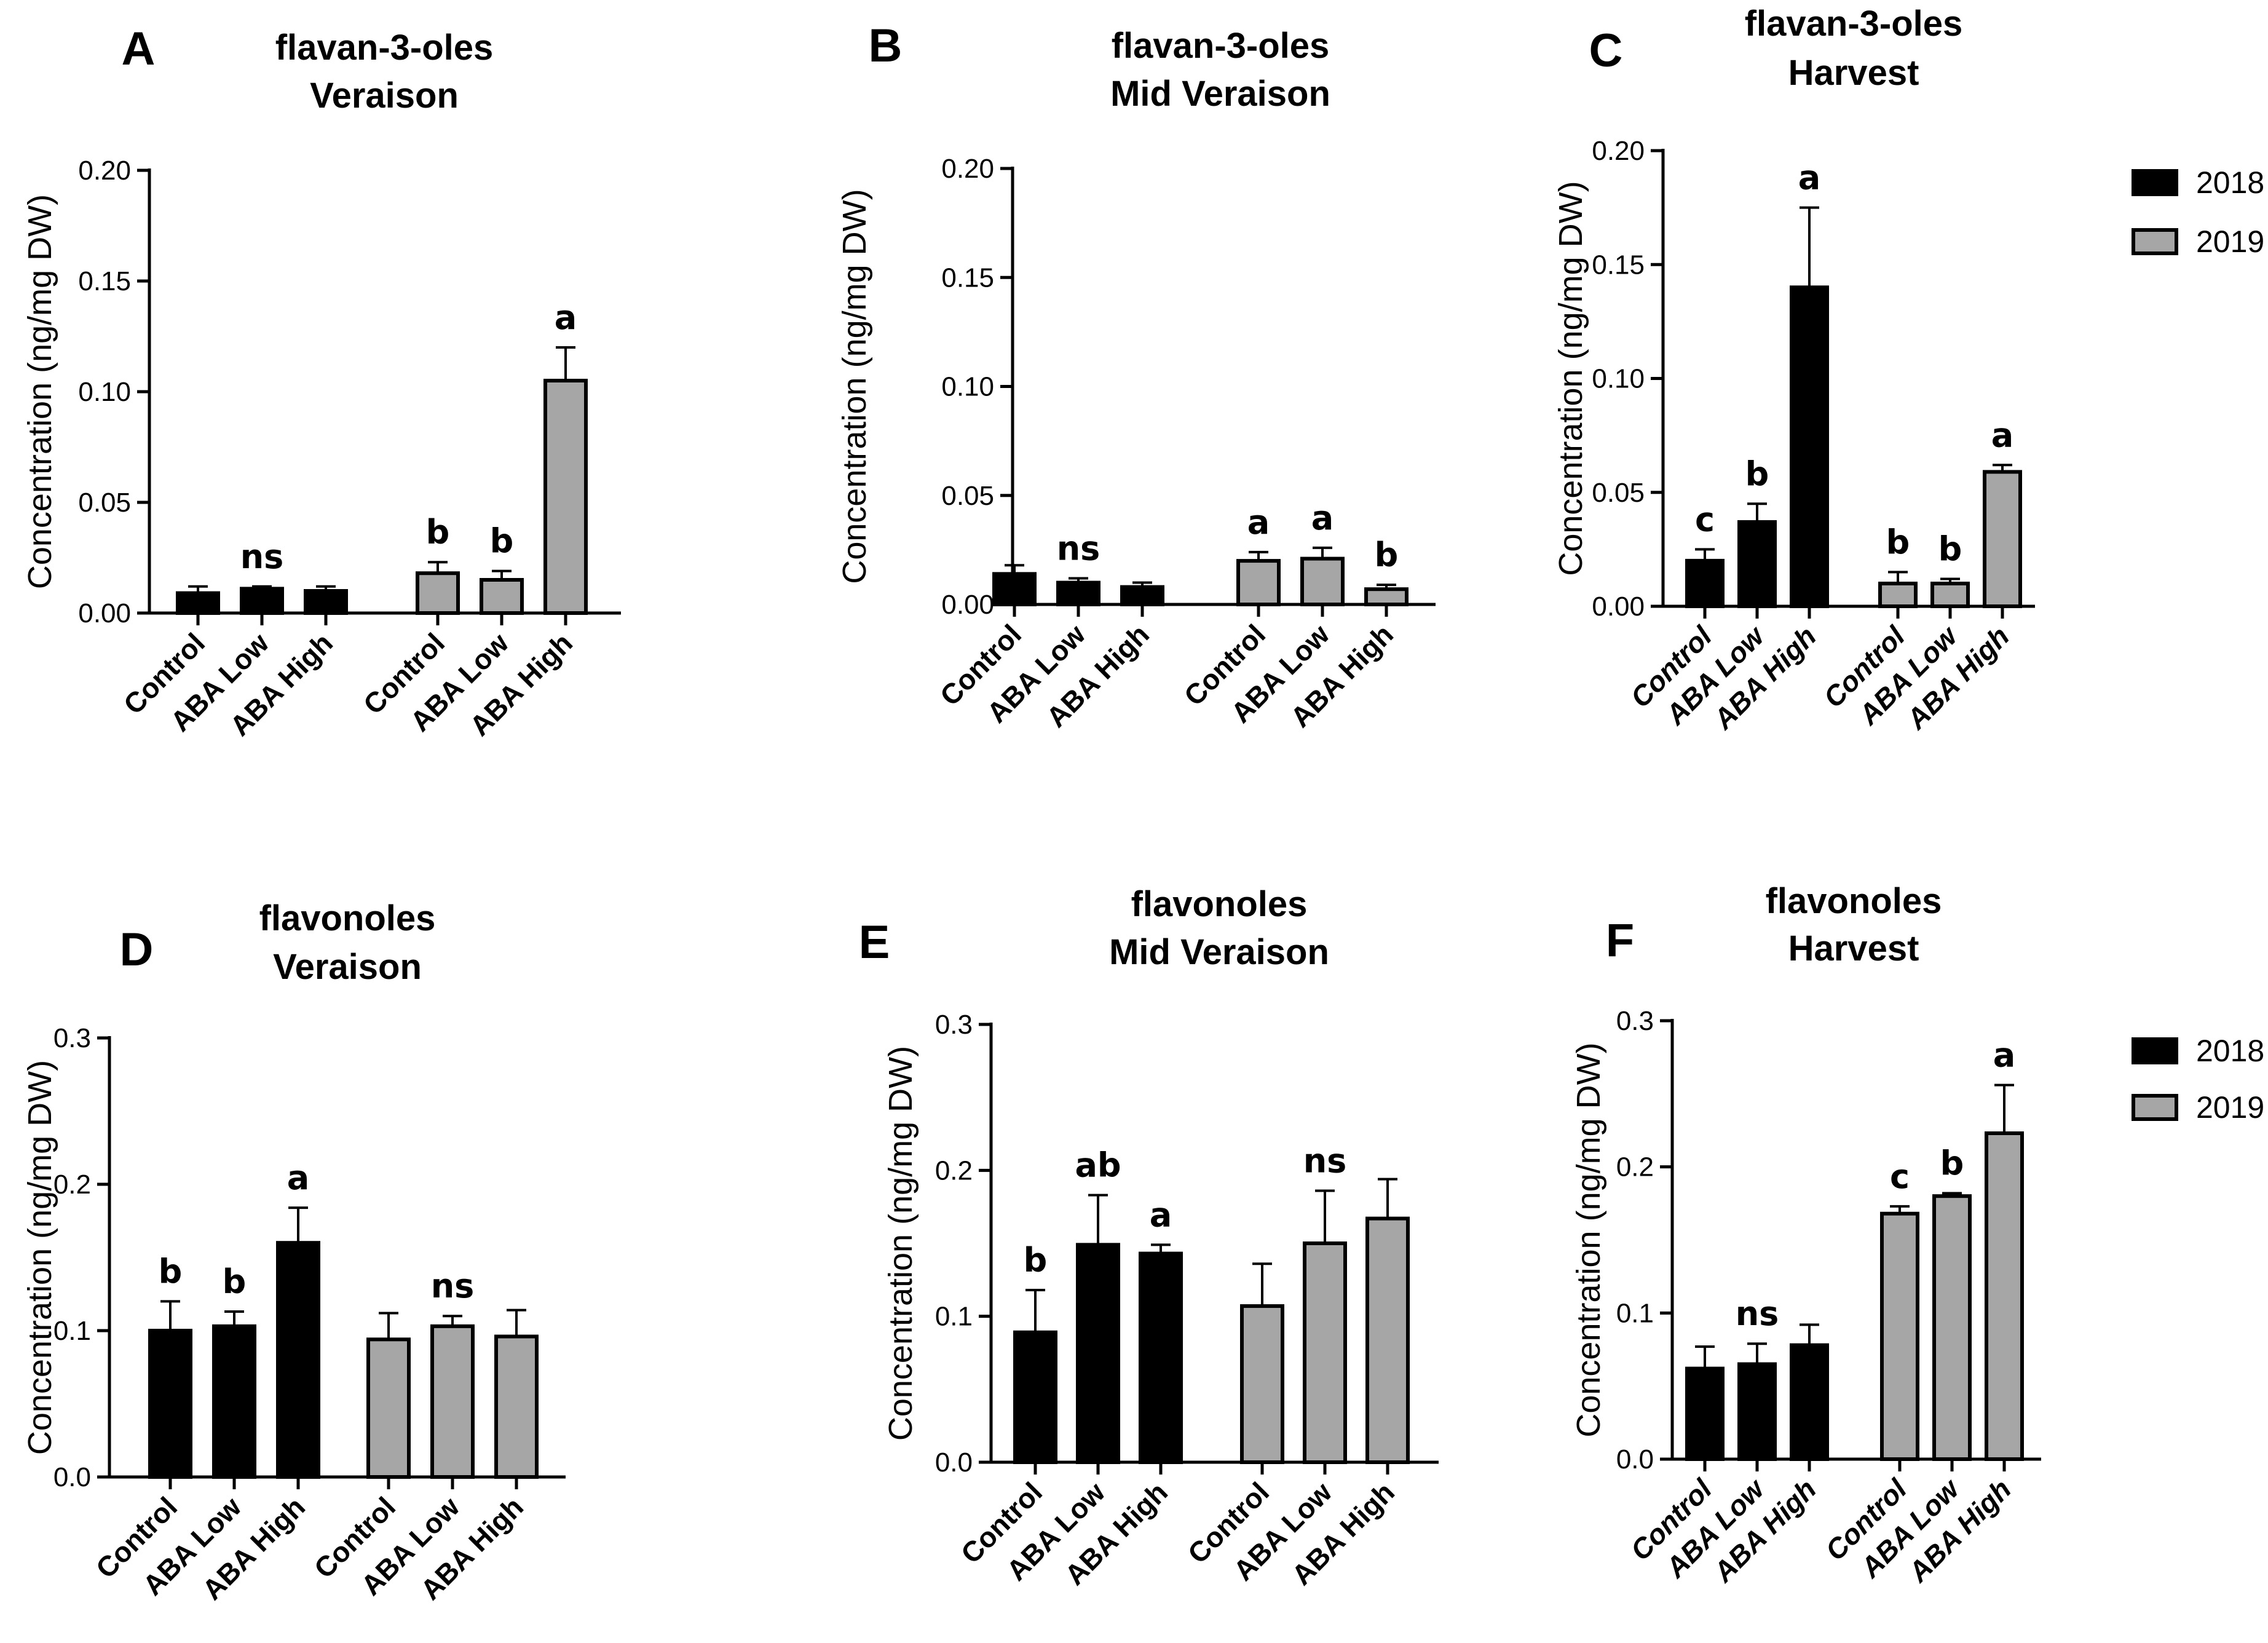 This screenshot has width=2268, height=1643. Describe the element at coordinates (1221, 46) in the screenshot. I see `panel-b-title-line-1: flavan-3-oles` at that location.